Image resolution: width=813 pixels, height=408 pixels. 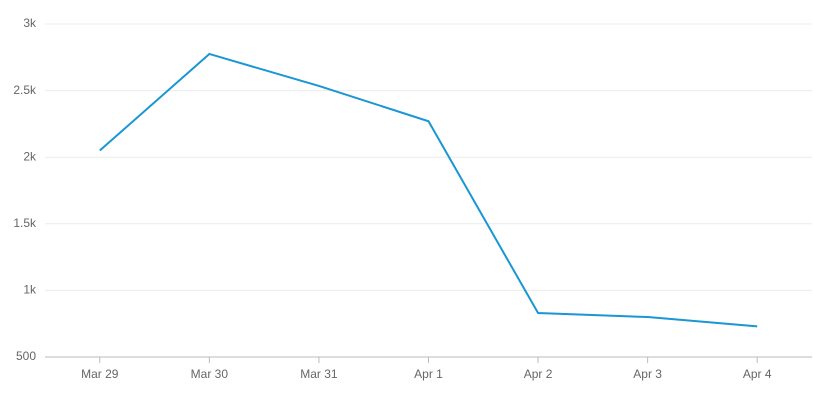 I want to click on y-tick-label: 1k, so click(x=30, y=290).